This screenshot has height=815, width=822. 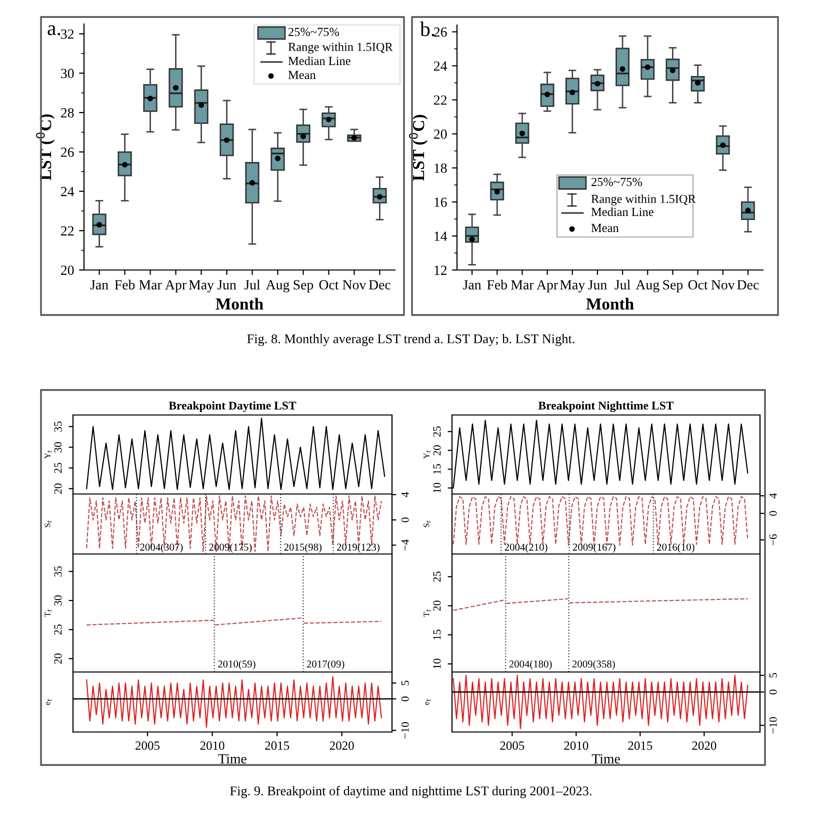 What do you see at coordinates (526, 548) in the screenshot?
I see `ref-line-label: 2004(210)` at bounding box center [526, 548].